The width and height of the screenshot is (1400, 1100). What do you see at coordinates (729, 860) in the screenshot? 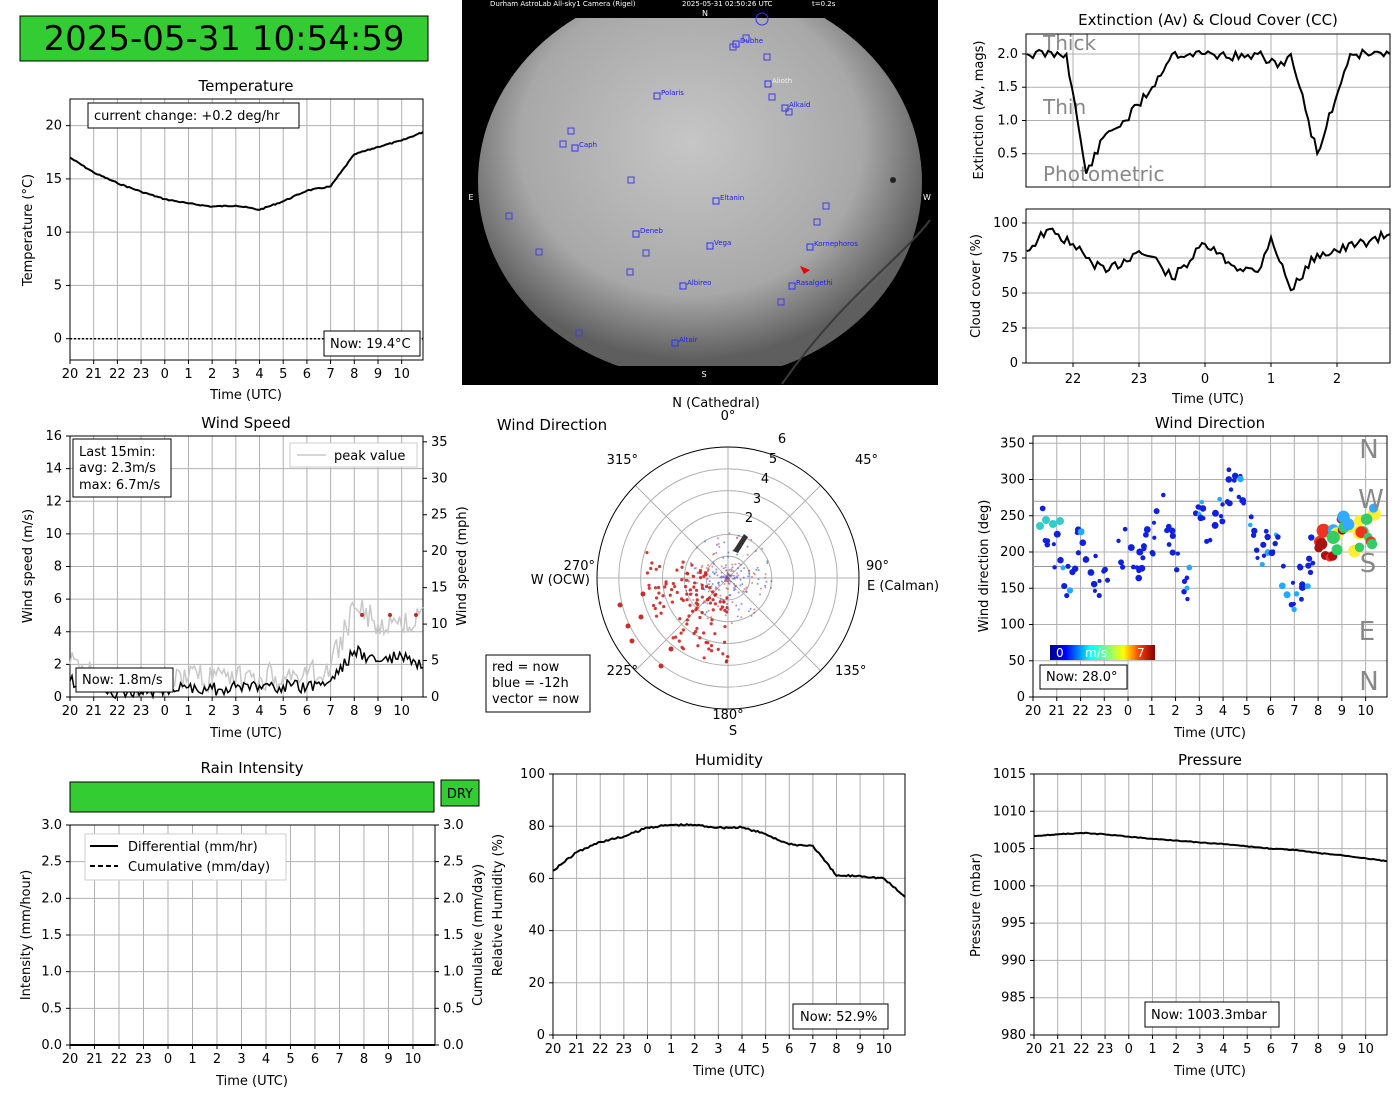
I see `humidity-series-line` at bounding box center [729, 860].